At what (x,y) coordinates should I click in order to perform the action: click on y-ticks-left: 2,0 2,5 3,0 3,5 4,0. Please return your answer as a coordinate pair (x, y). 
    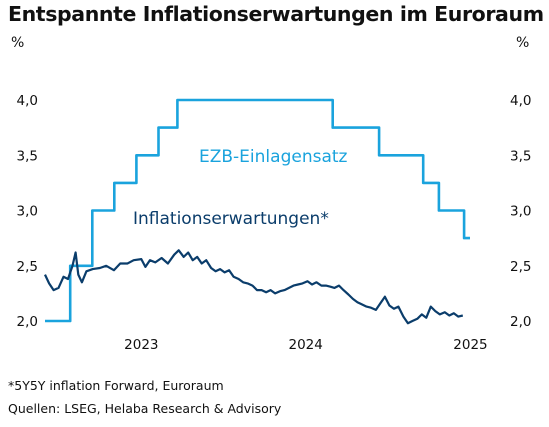
    Looking at the image, I should click on (27, 211).